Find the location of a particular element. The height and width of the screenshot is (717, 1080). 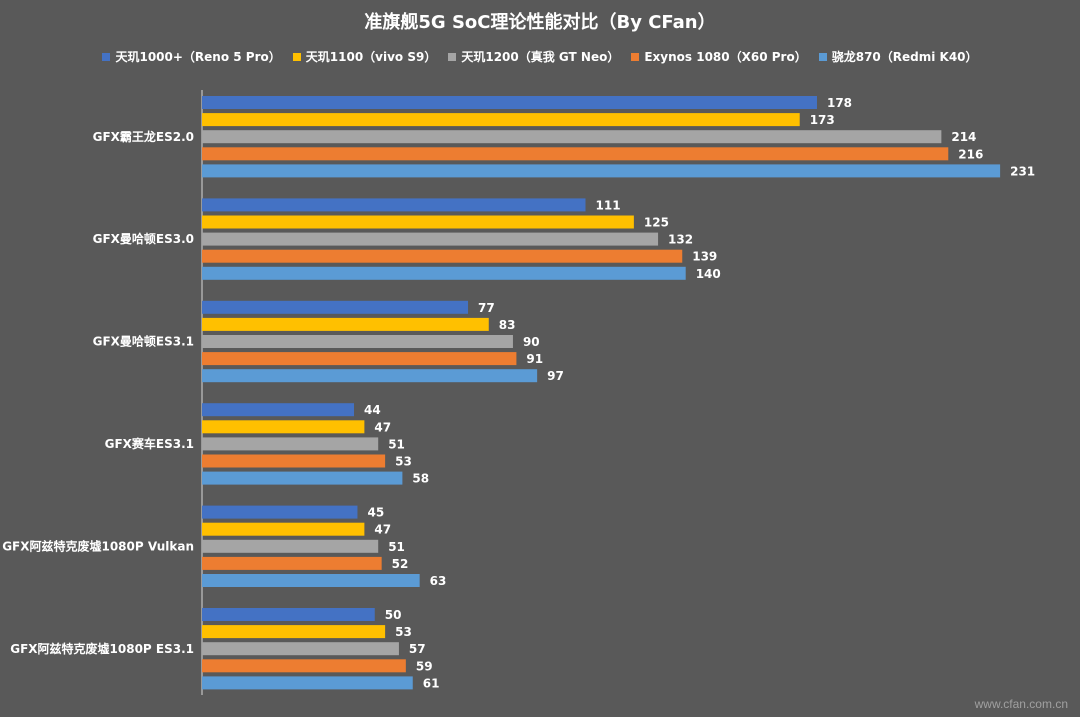

data-label: 132 is located at coordinates (680, 240).